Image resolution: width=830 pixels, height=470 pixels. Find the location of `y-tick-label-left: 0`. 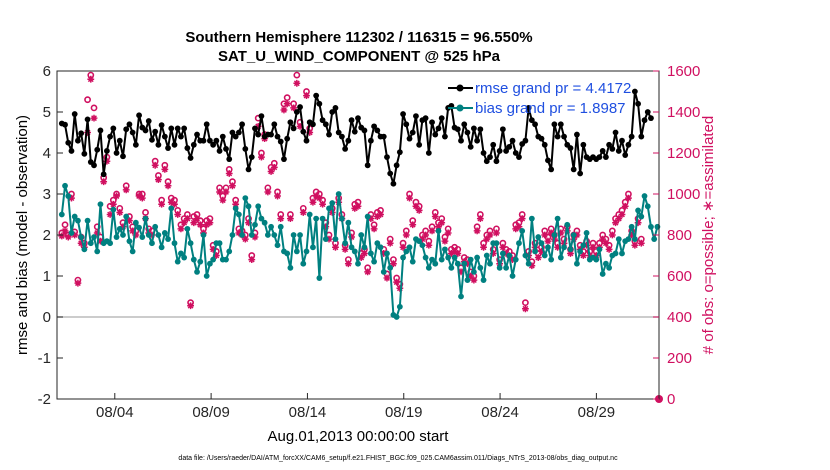

y-tick-label-left: 0 is located at coordinates (47, 317).